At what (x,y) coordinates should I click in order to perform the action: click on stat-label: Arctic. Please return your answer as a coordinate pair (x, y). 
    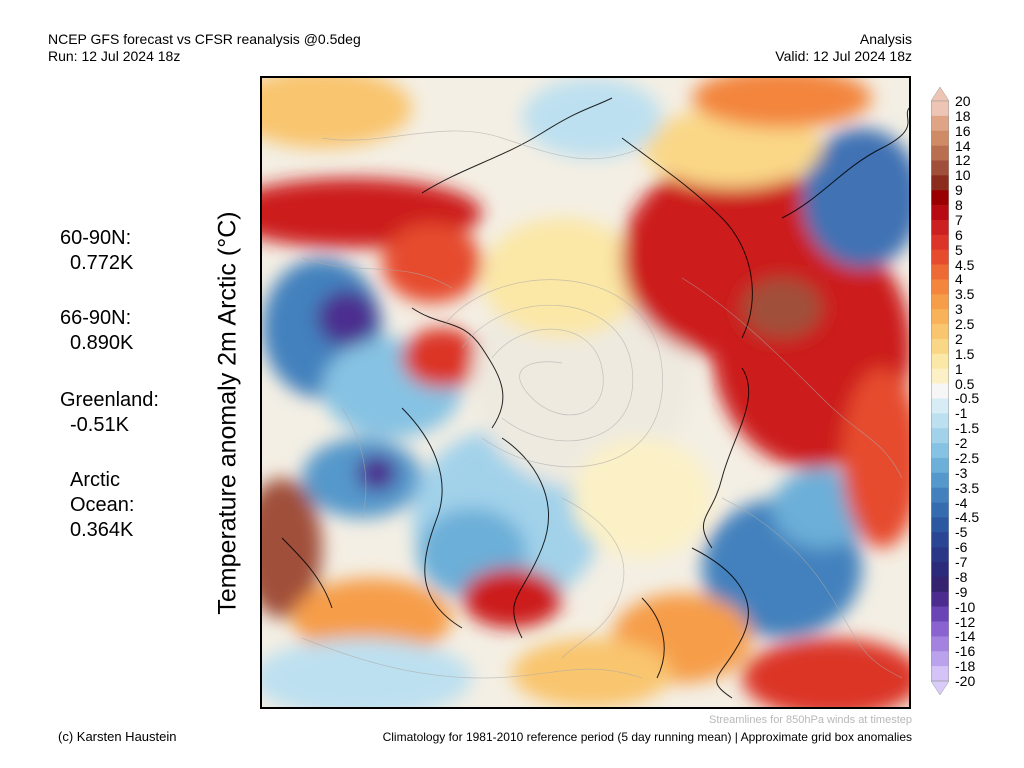
    Looking at the image, I should click on (95, 480).